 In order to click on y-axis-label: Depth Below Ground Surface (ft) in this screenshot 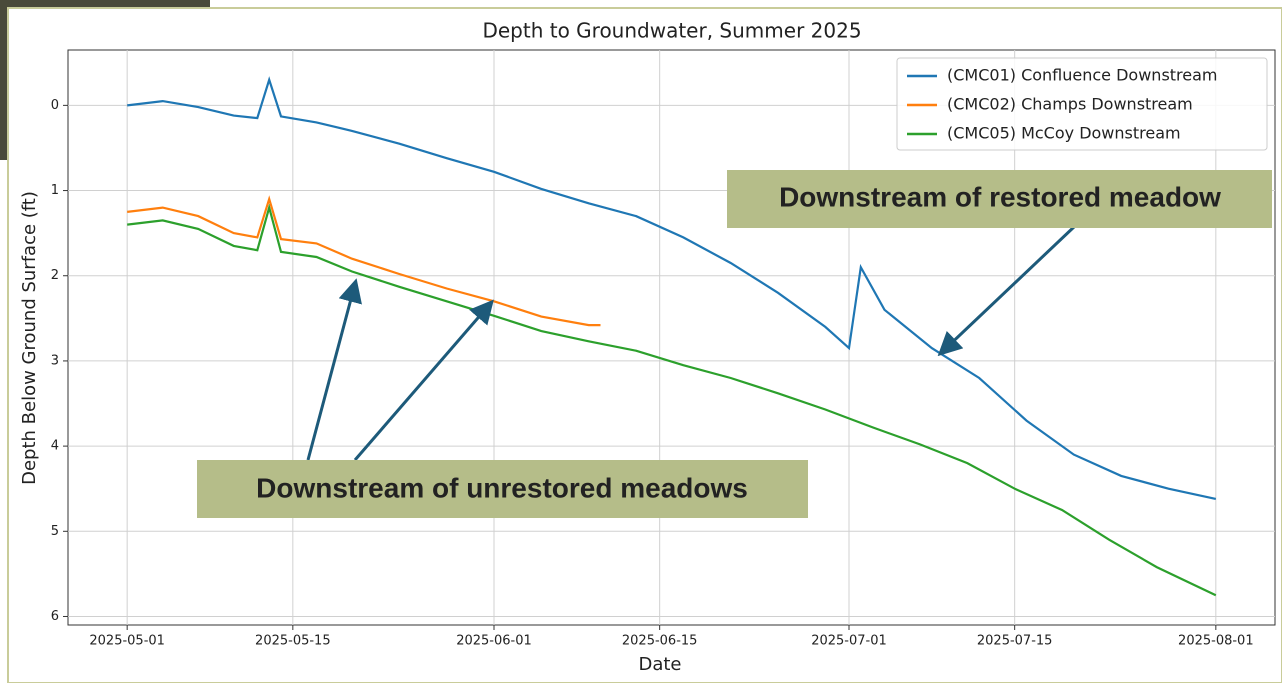, I will do `click(29, 338)`.